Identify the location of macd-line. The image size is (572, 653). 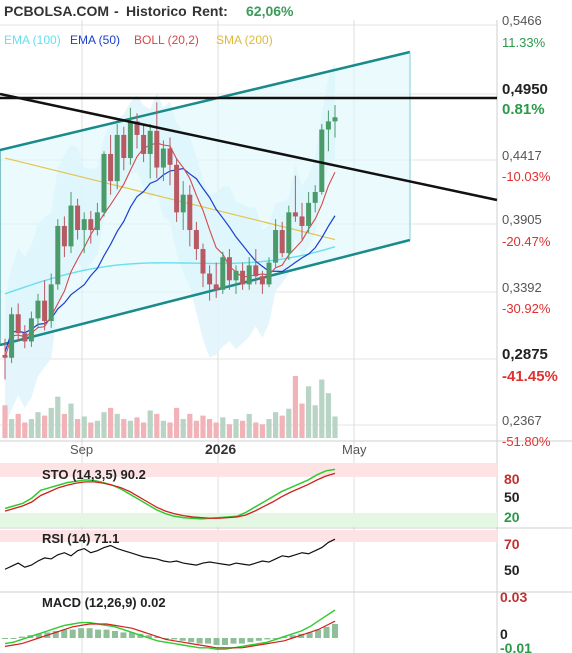
(170, 629).